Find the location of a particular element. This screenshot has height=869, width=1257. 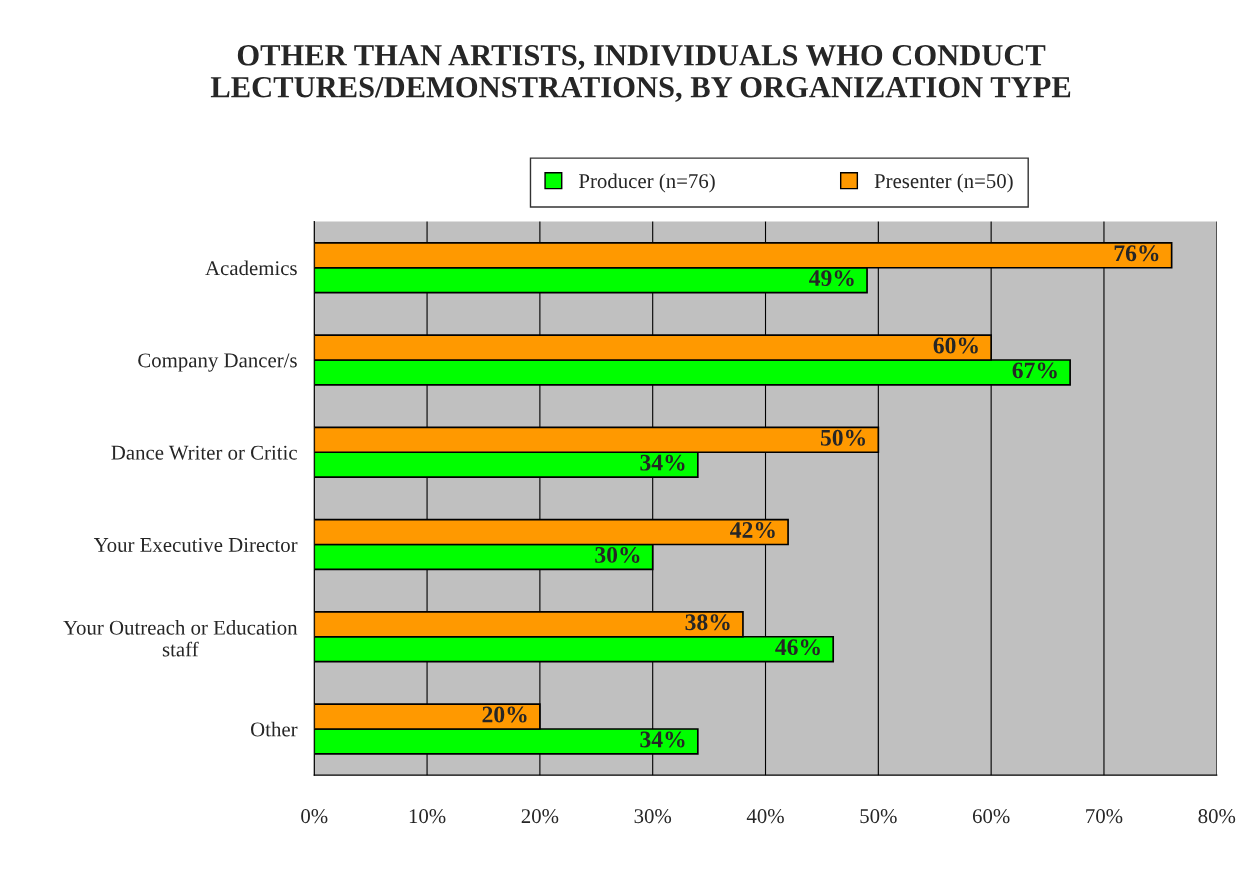

data-label: 38% is located at coordinates (707, 622).